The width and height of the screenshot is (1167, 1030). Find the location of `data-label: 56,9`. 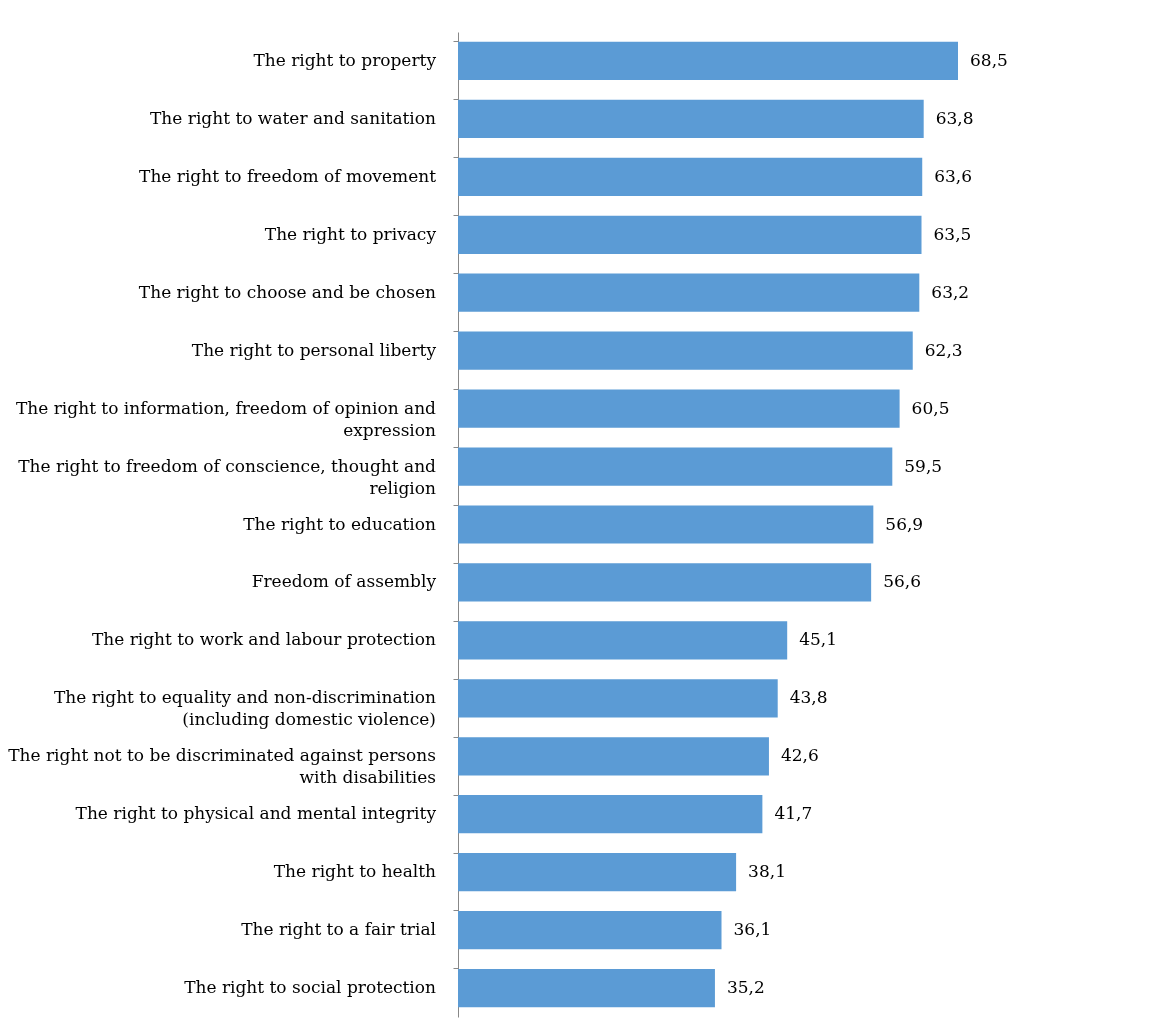

data-label: 56,9 is located at coordinates (904, 523).